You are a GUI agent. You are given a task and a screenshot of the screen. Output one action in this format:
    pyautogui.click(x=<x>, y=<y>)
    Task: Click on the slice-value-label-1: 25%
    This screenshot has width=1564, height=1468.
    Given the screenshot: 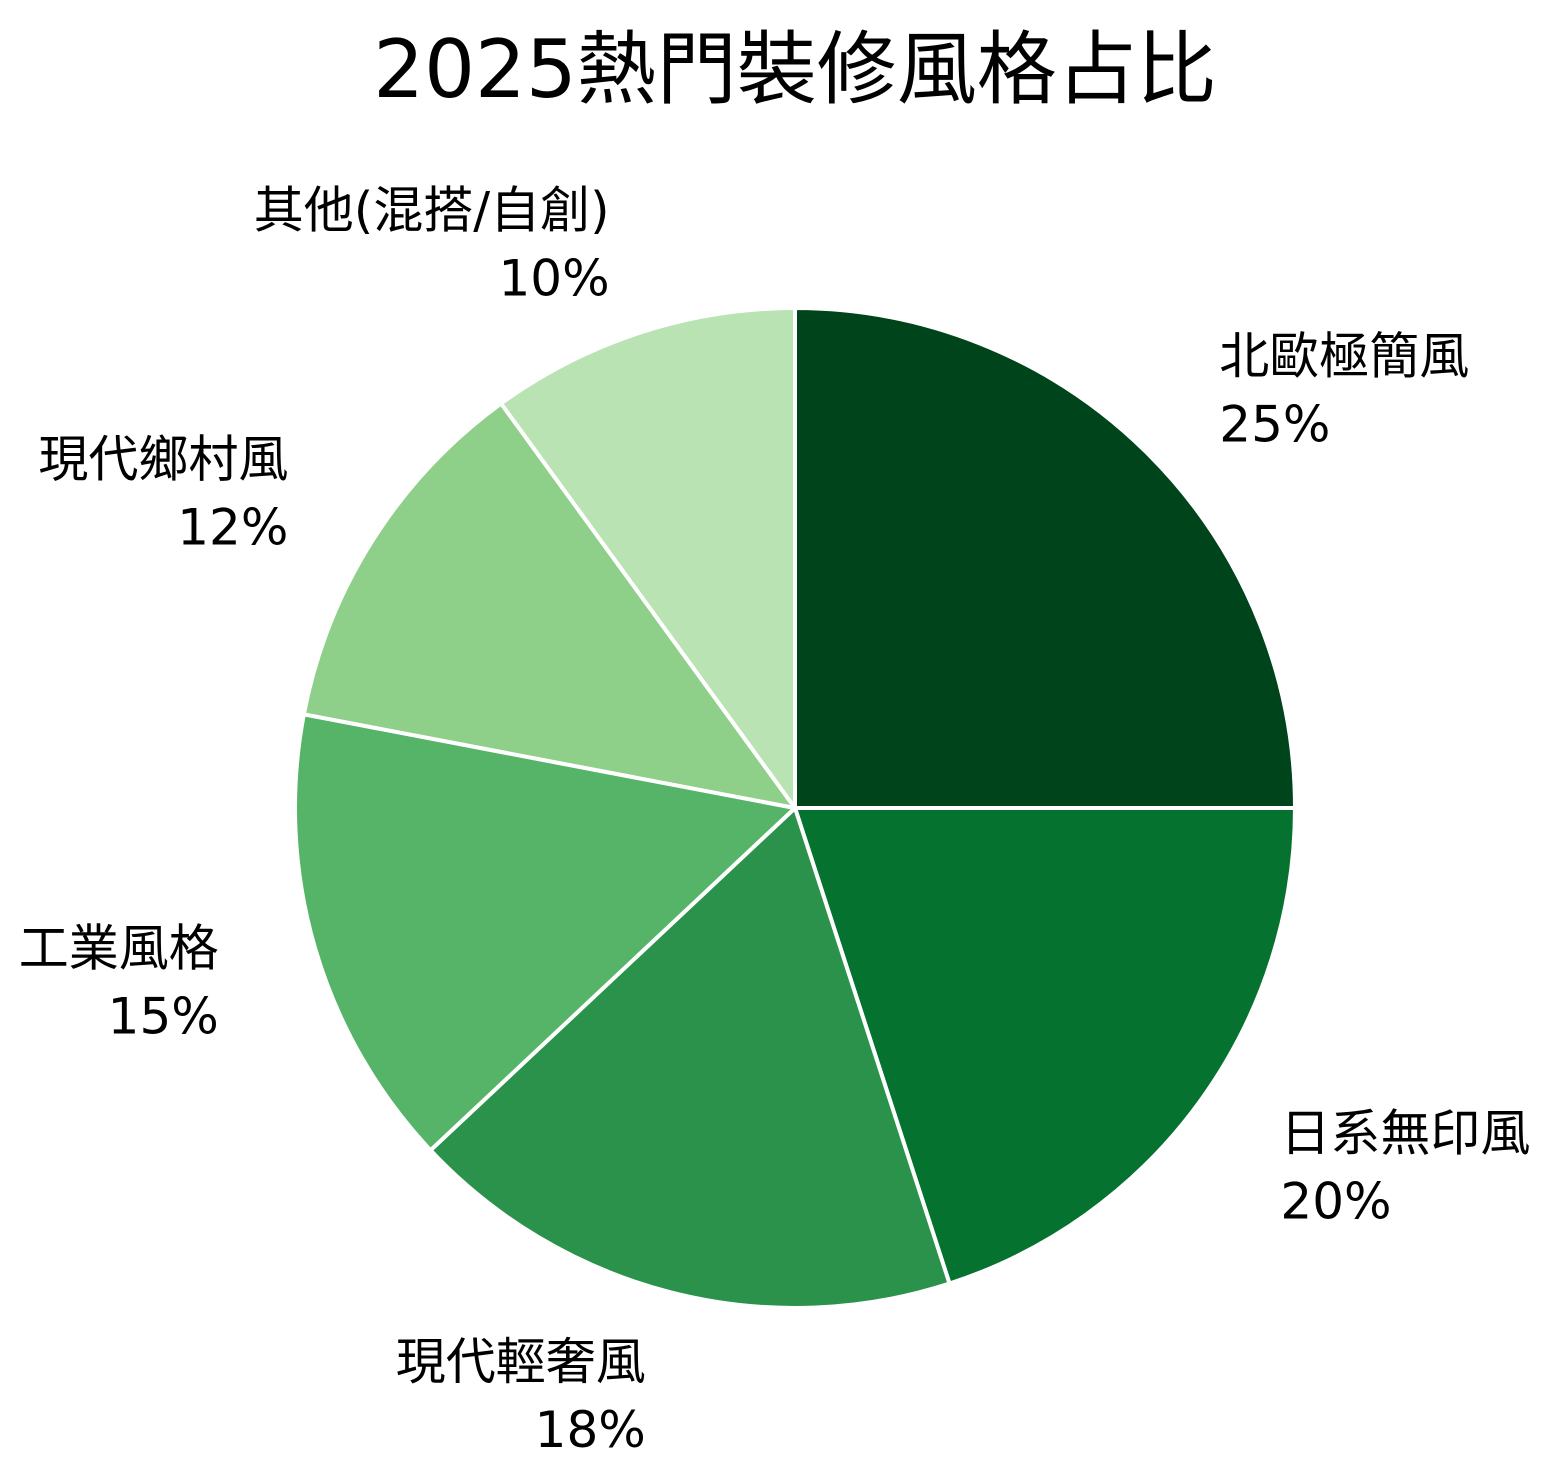 What is the action you would take?
    pyautogui.click(x=1274, y=425)
    